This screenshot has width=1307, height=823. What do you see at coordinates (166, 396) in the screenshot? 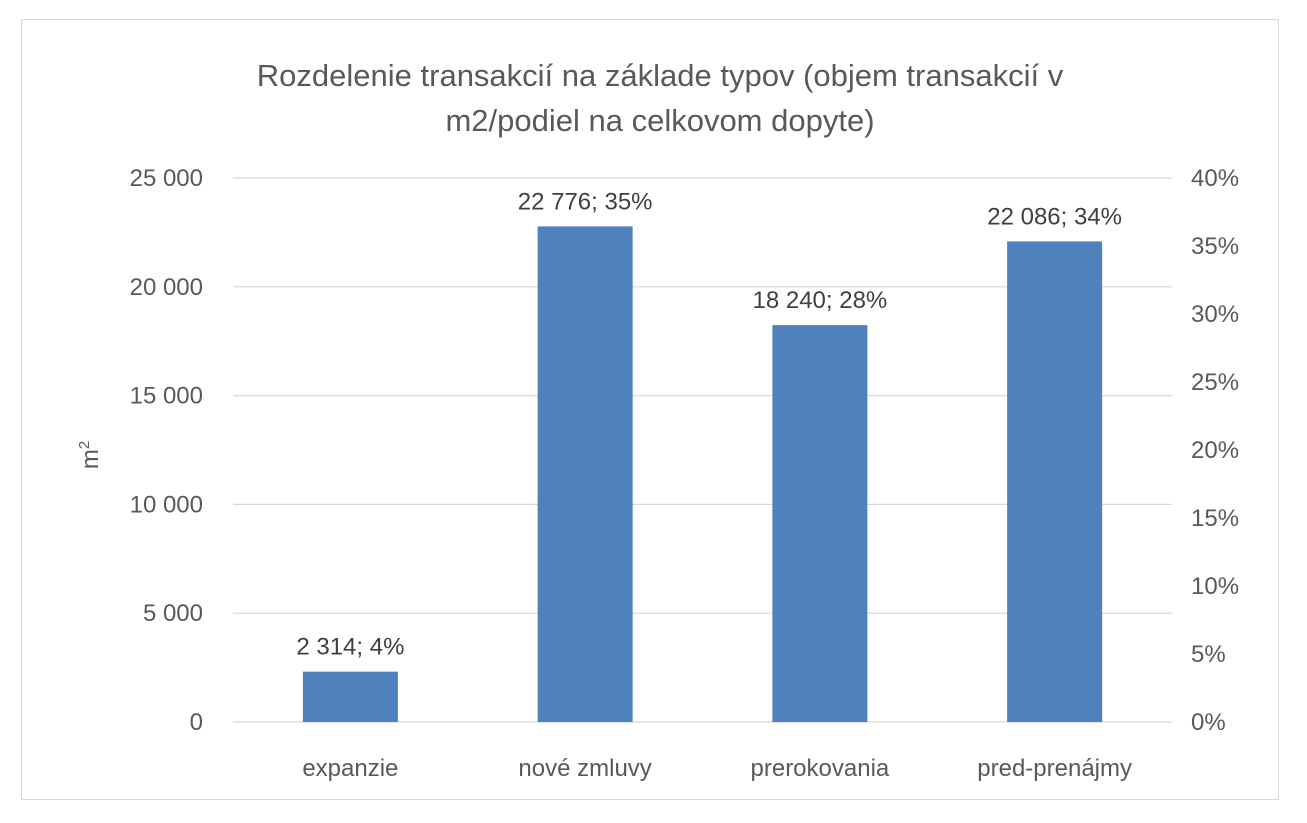
I see `y-tick-label: 15 000` at bounding box center [166, 396].